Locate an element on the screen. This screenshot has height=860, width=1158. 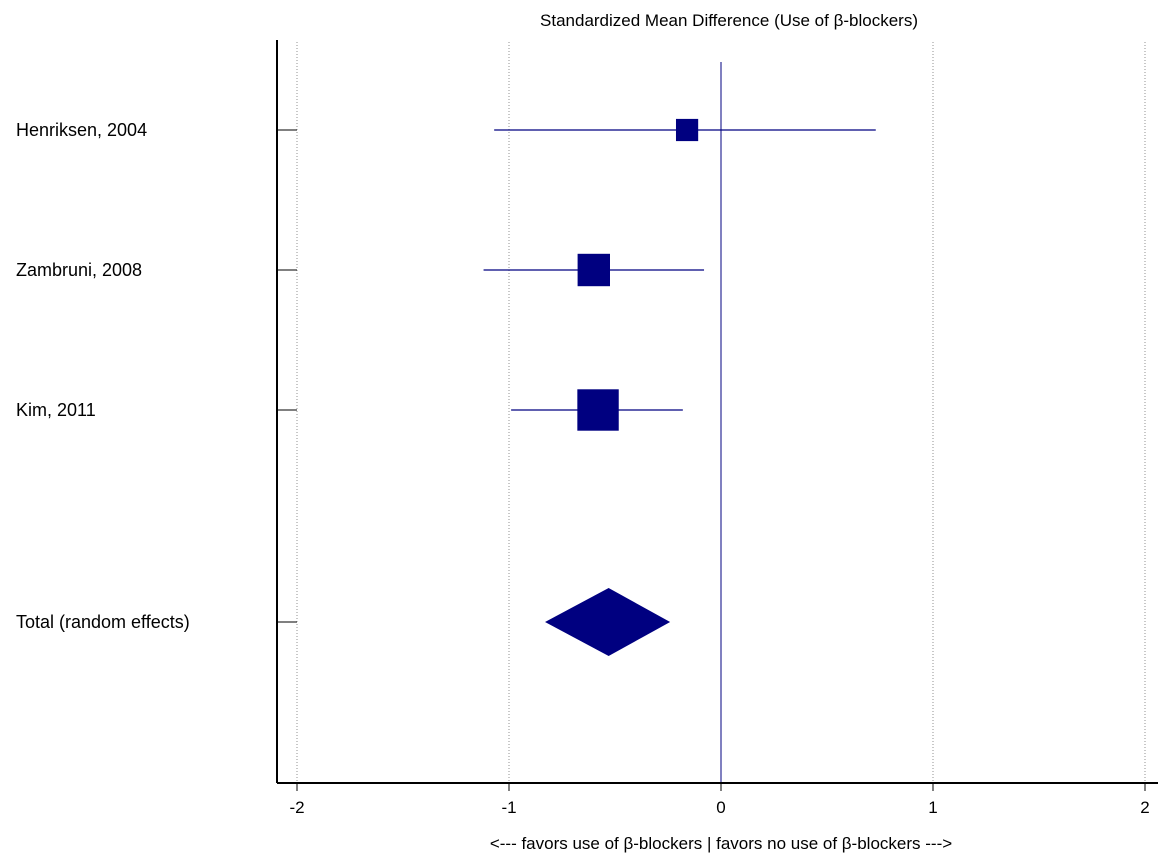
x-tick-label: 1 is located at coordinates (932, 807).